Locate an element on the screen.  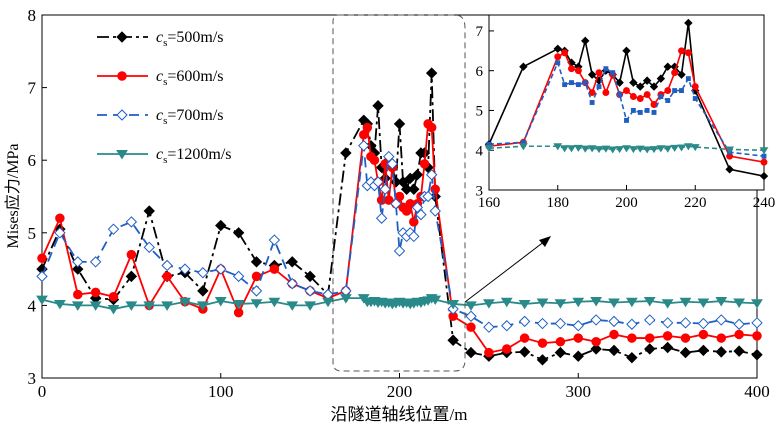
inset-plot-frame is located at coordinates (626, 102).